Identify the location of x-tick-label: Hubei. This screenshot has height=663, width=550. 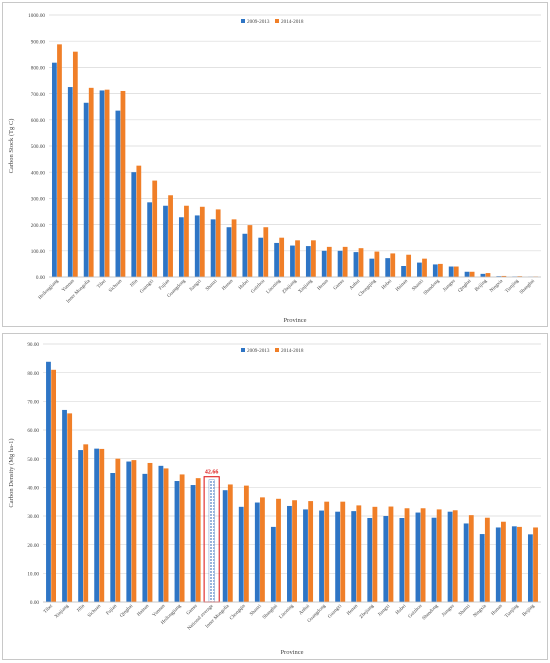
(401, 609).